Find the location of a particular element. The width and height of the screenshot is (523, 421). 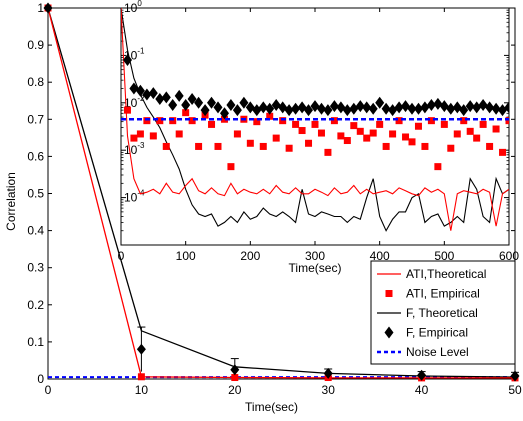

inset-y-tick-exponent: 0 is located at coordinates (139, 4).